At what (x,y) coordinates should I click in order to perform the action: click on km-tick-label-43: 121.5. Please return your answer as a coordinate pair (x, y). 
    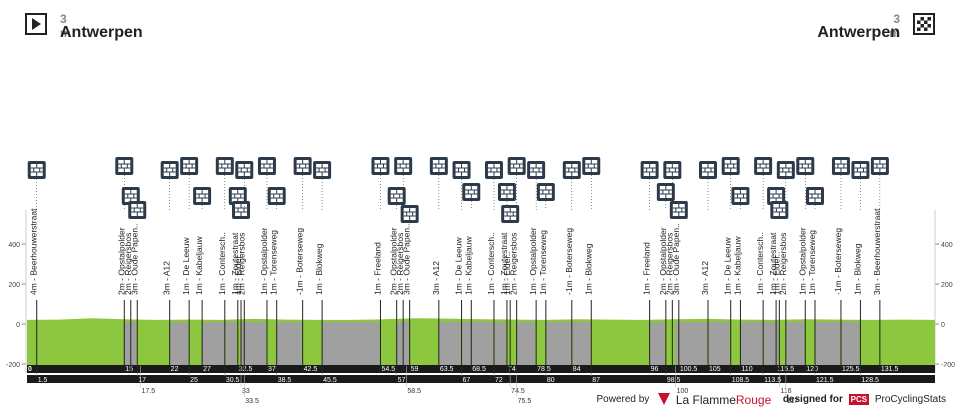
    Looking at the image, I should click on (825, 380).